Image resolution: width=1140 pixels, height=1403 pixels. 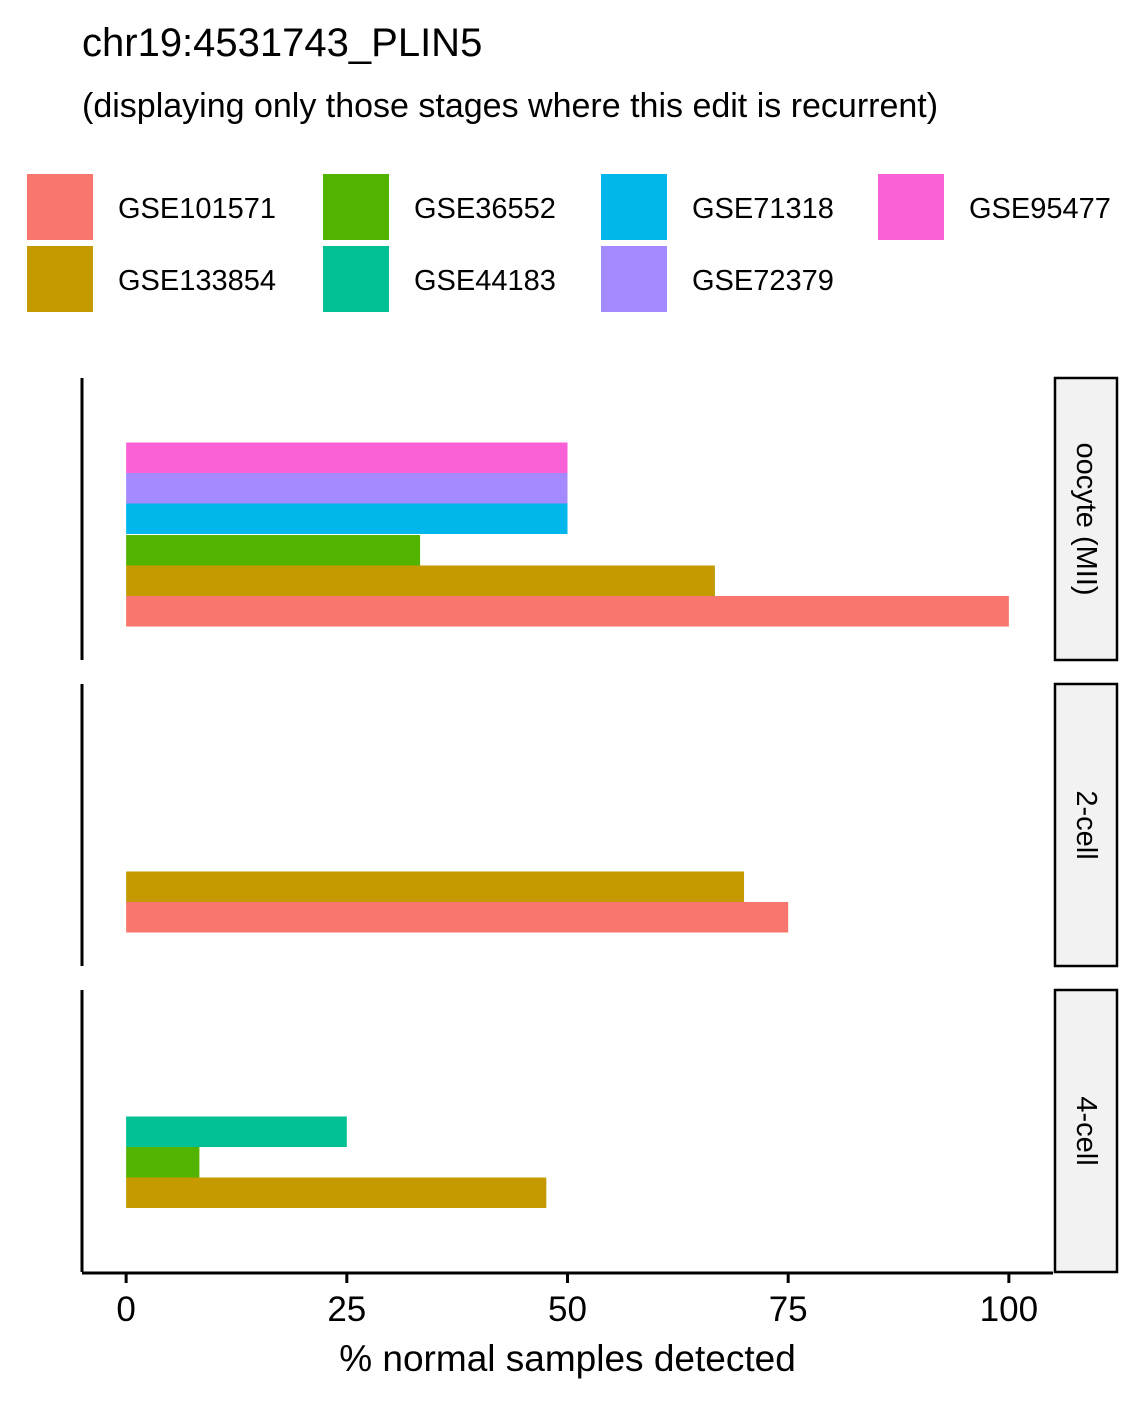 I want to click on panel-label: 4-cell, so click(x=1086, y=1130).